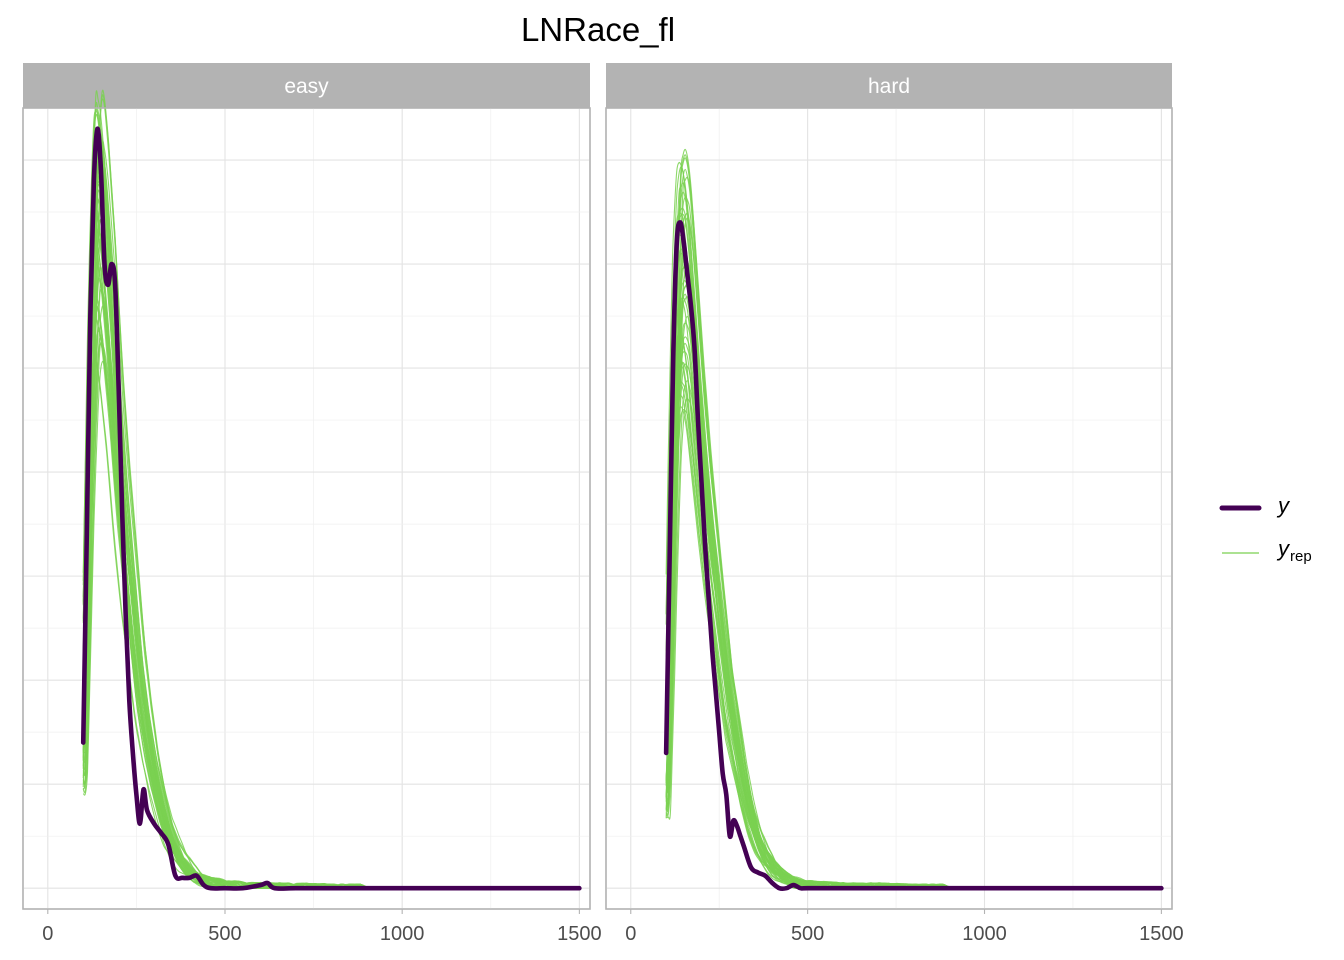 This screenshot has height=960, width=1344. Describe the element at coordinates (598, 29) in the screenshot. I see `chart-title: LNRace_fl` at that location.